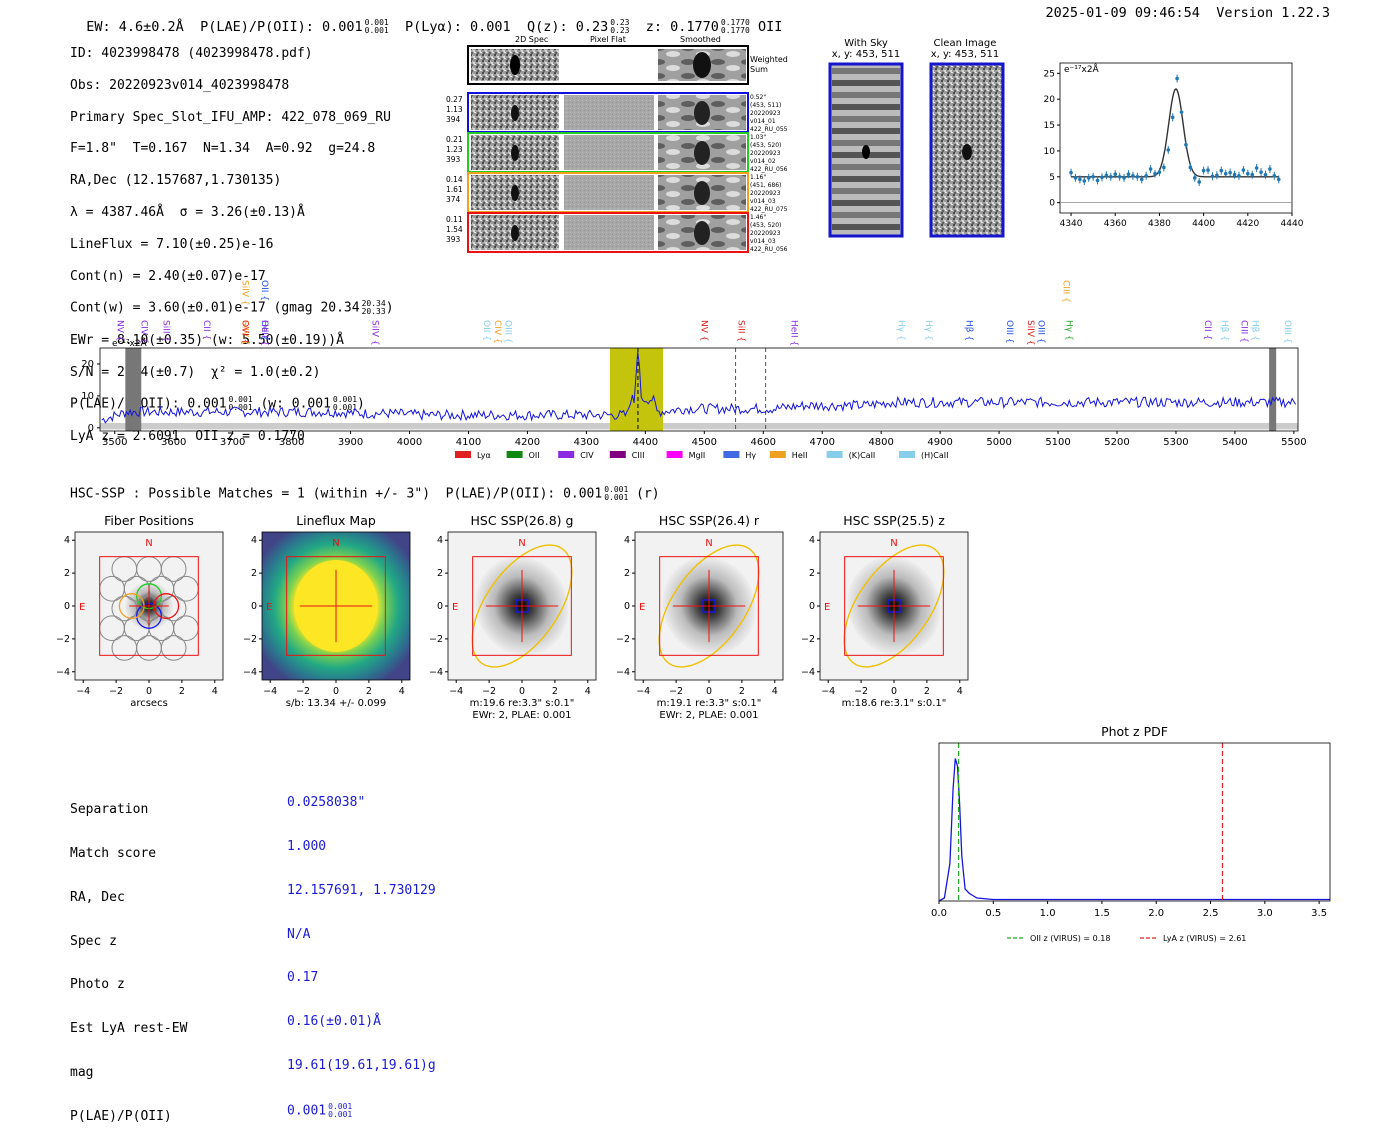  Describe the element at coordinates (114, 442) in the screenshot. I see `spec-xtick-label: 3500` at that location.